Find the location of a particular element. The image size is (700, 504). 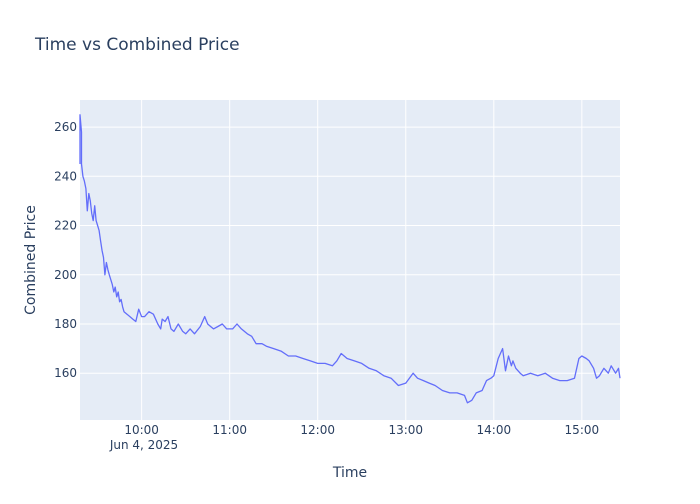

y-tick-label: 180 is located at coordinates (65, 324).